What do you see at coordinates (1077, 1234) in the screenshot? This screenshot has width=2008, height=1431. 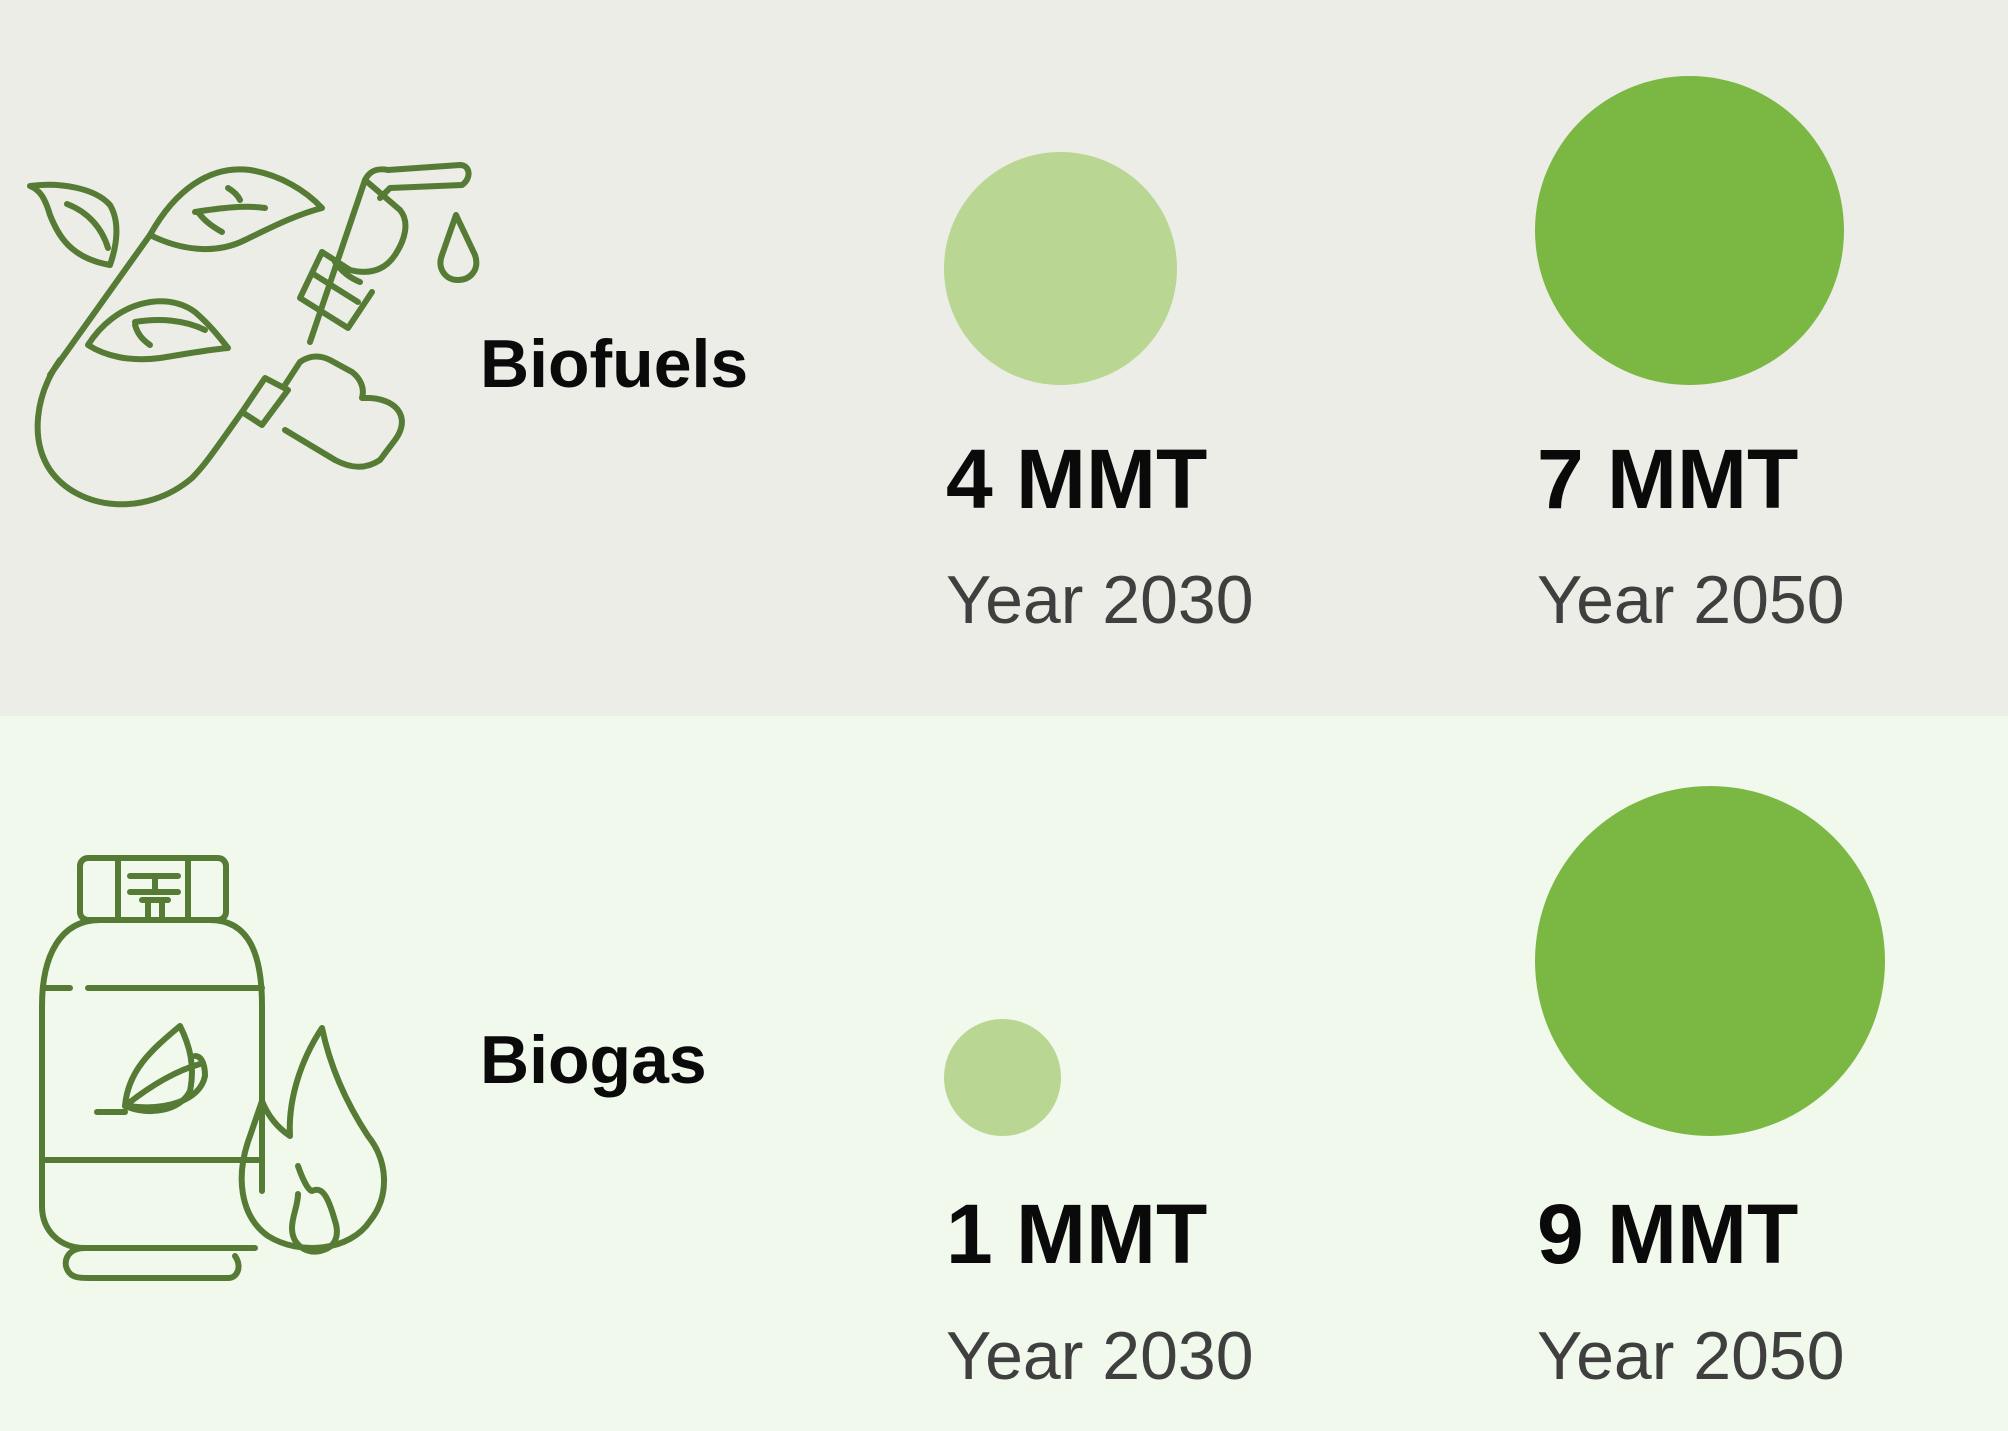 I see `value-label-2030: 1 MMT` at bounding box center [1077, 1234].